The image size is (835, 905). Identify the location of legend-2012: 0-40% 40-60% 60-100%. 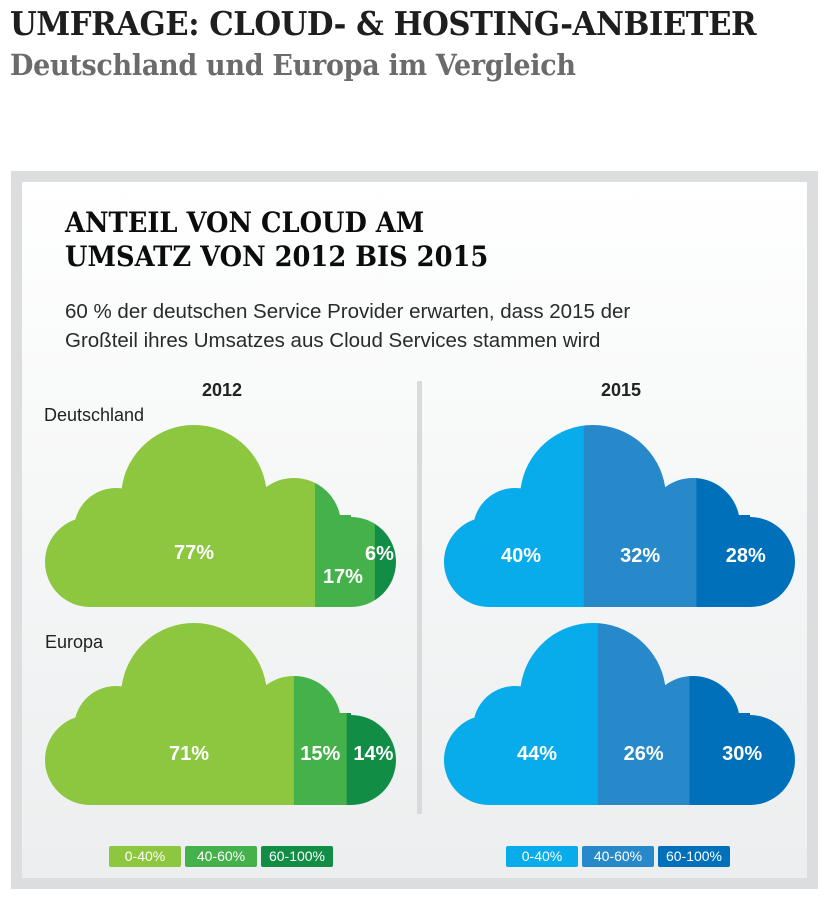
(221, 856).